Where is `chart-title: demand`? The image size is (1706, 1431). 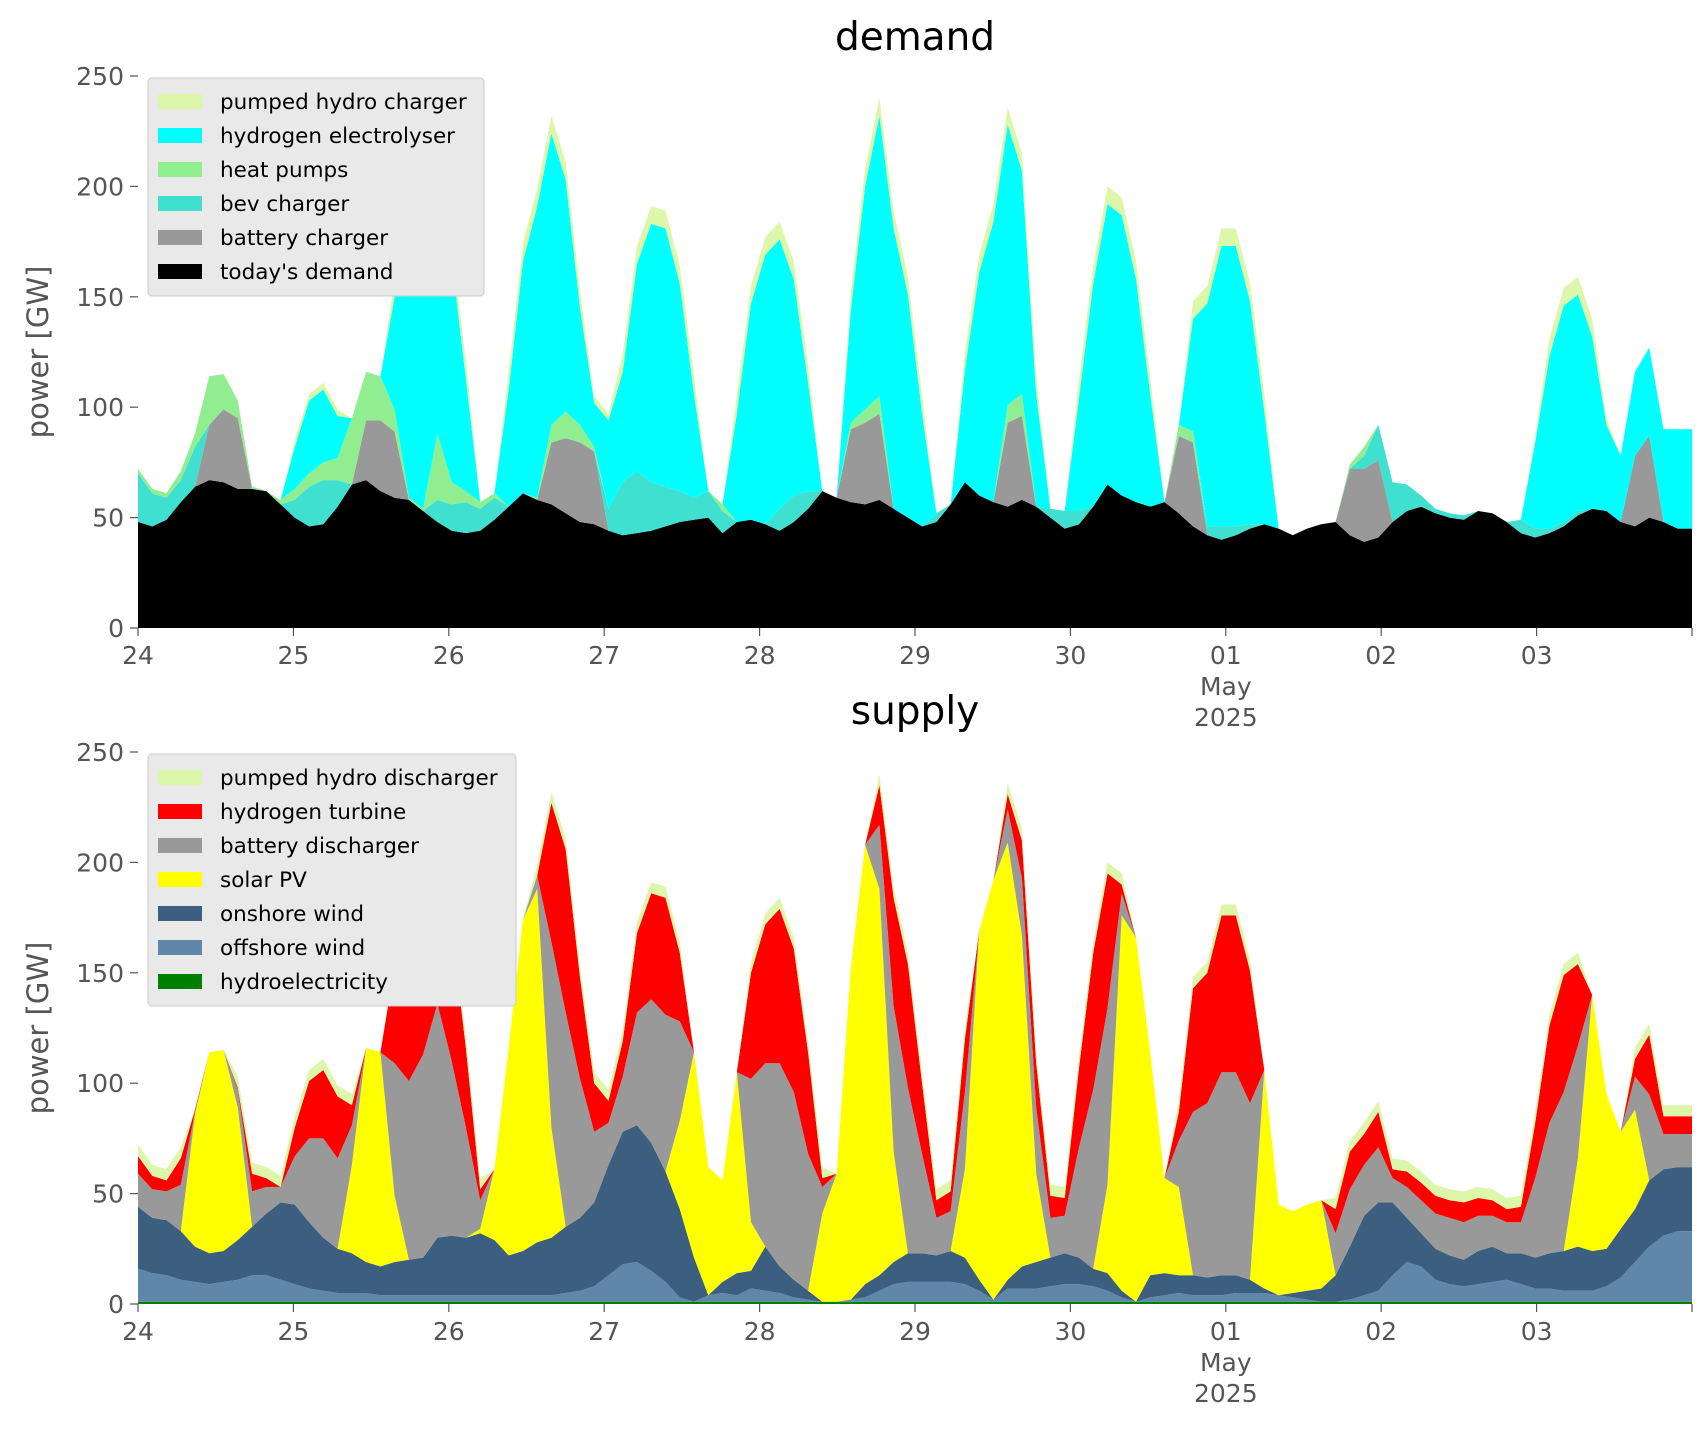 chart-title: demand is located at coordinates (915, 37).